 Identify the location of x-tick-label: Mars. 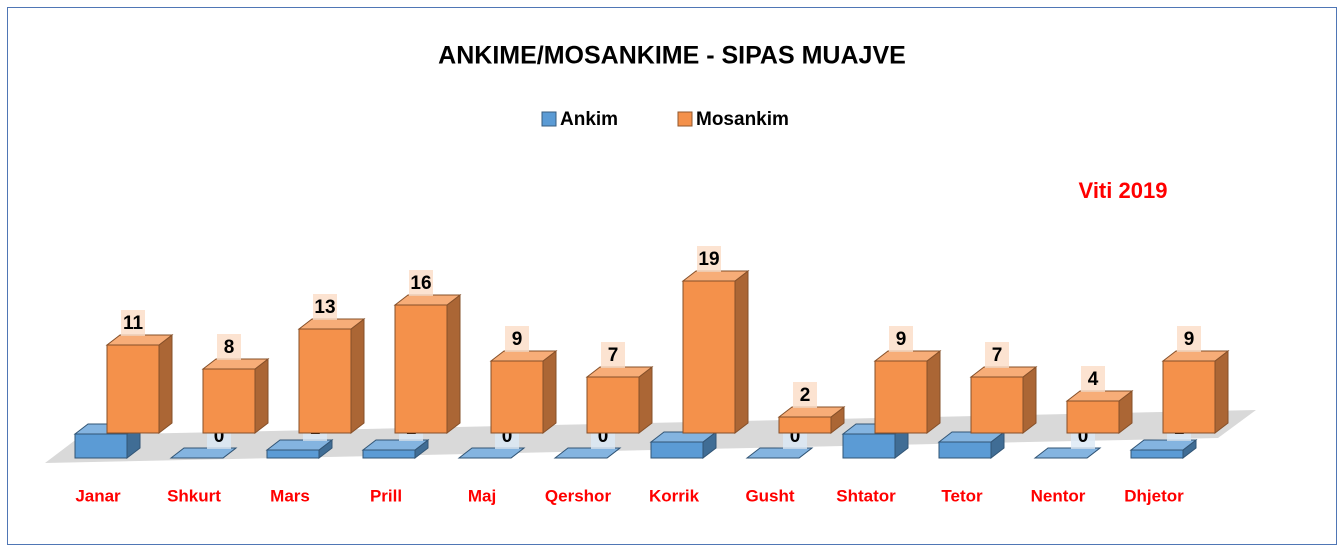
(290, 495).